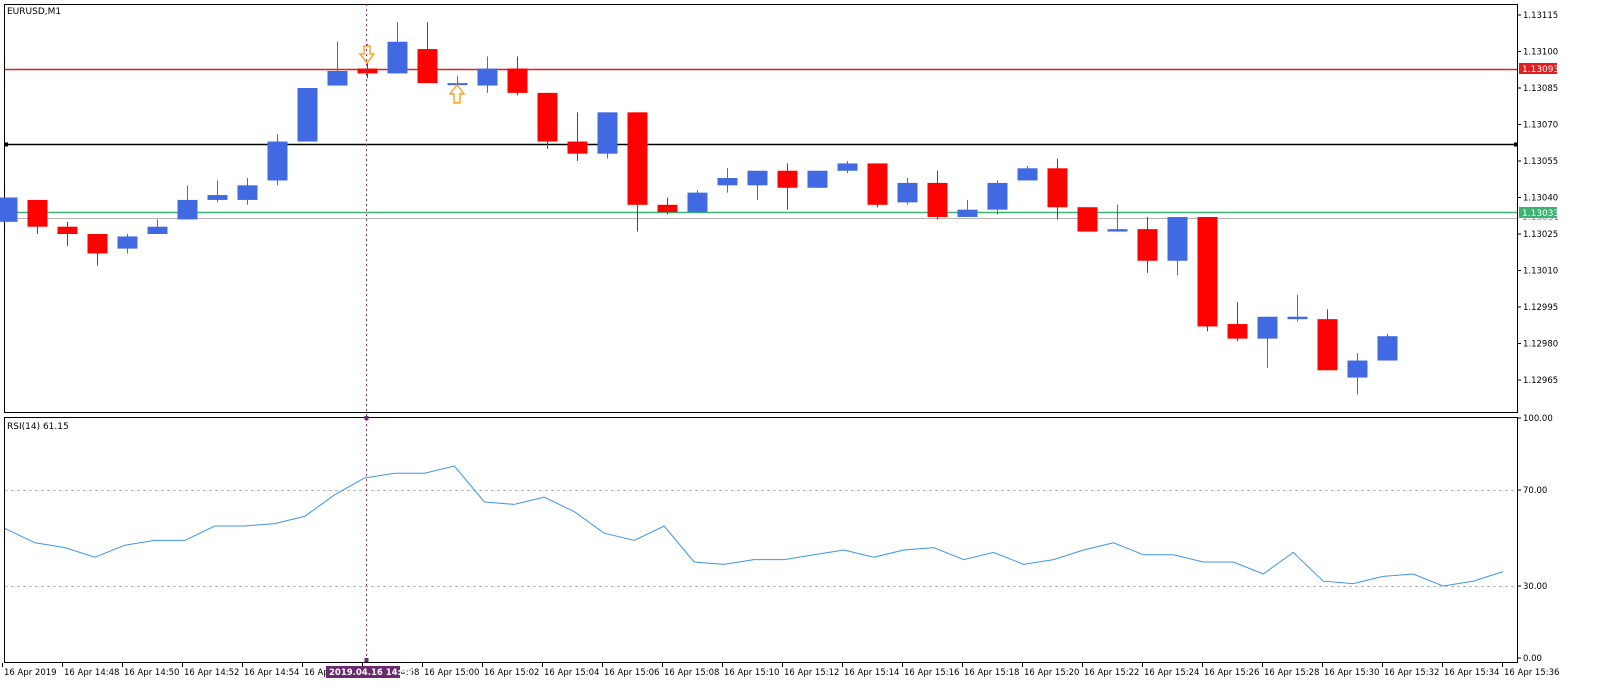 The height and width of the screenshot is (697, 1600). I want to click on time-tick-label: 16 Apr 15:36, so click(1531, 673).